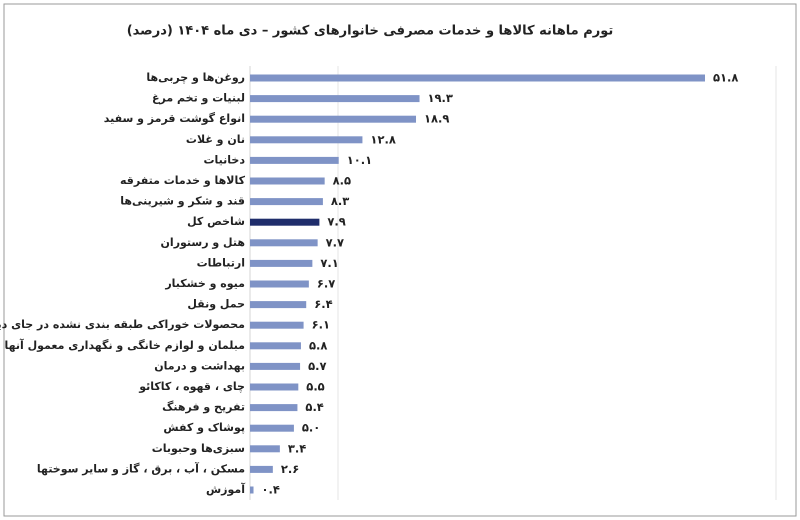  Describe the element at coordinates (342, 181) in the screenshot. I see `value-label: ۸.۵` at that location.